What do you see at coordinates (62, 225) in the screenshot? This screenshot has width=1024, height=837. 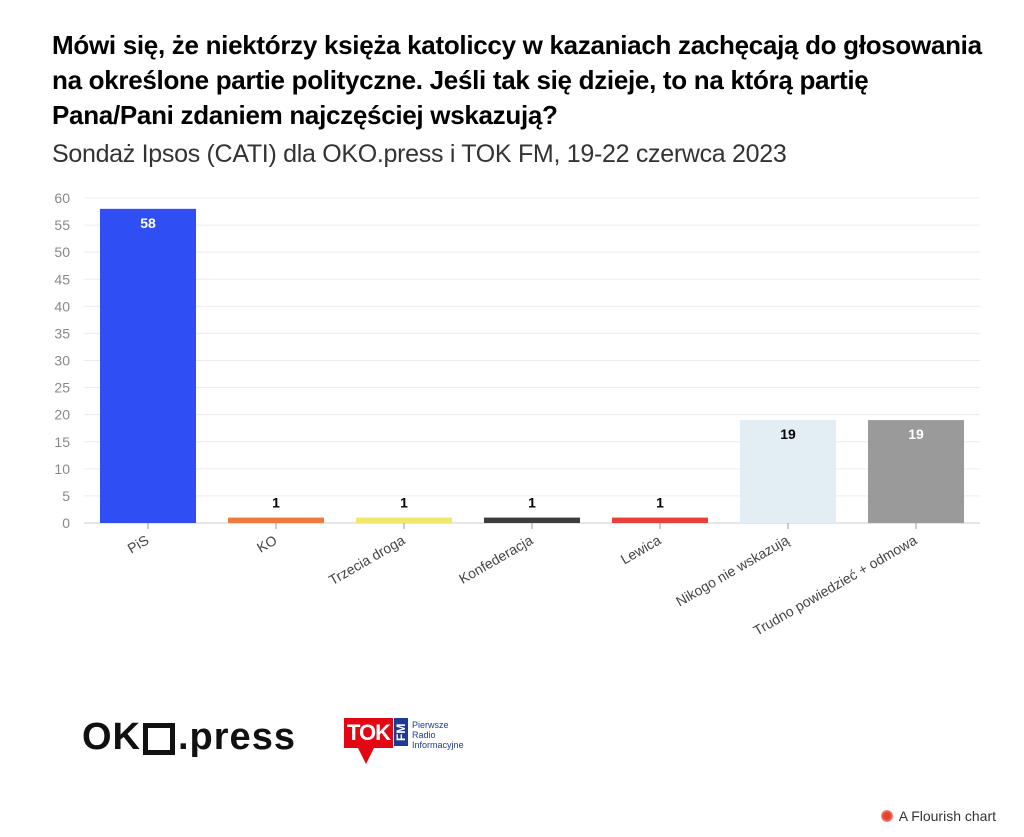 I see `y-tick-label: 55` at bounding box center [62, 225].